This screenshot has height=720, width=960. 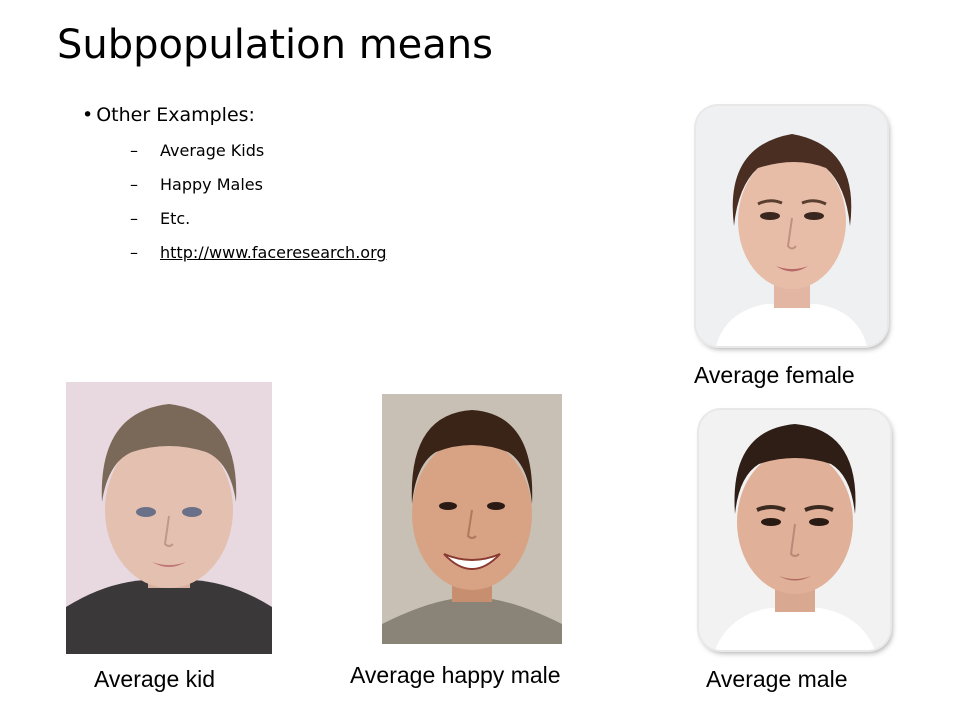 I want to click on average-happy-male-photo, so click(x=472, y=519).